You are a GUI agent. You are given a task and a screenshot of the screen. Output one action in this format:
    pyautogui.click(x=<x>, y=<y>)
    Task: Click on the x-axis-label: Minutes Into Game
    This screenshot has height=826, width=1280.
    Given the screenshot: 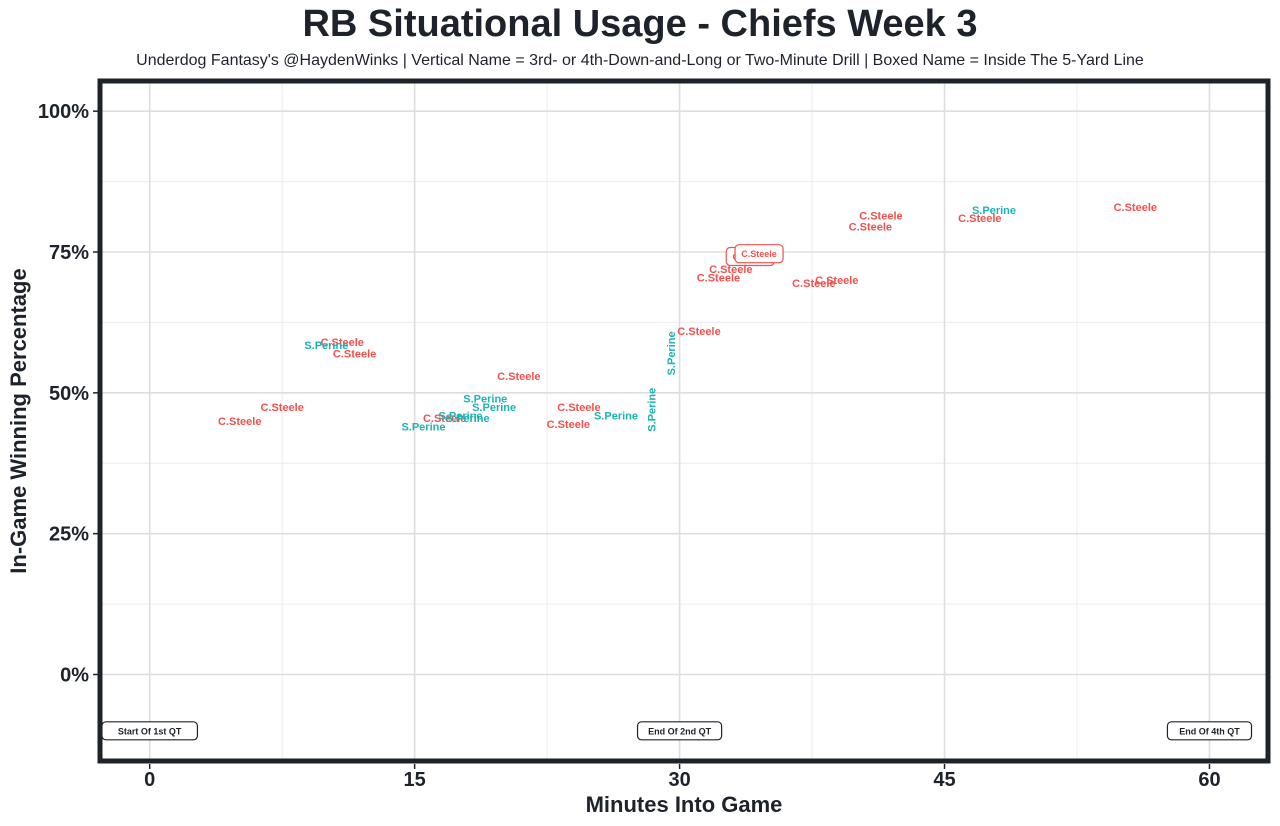 What is the action you would take?
    pyautogui.click(x=684, y=804)
    